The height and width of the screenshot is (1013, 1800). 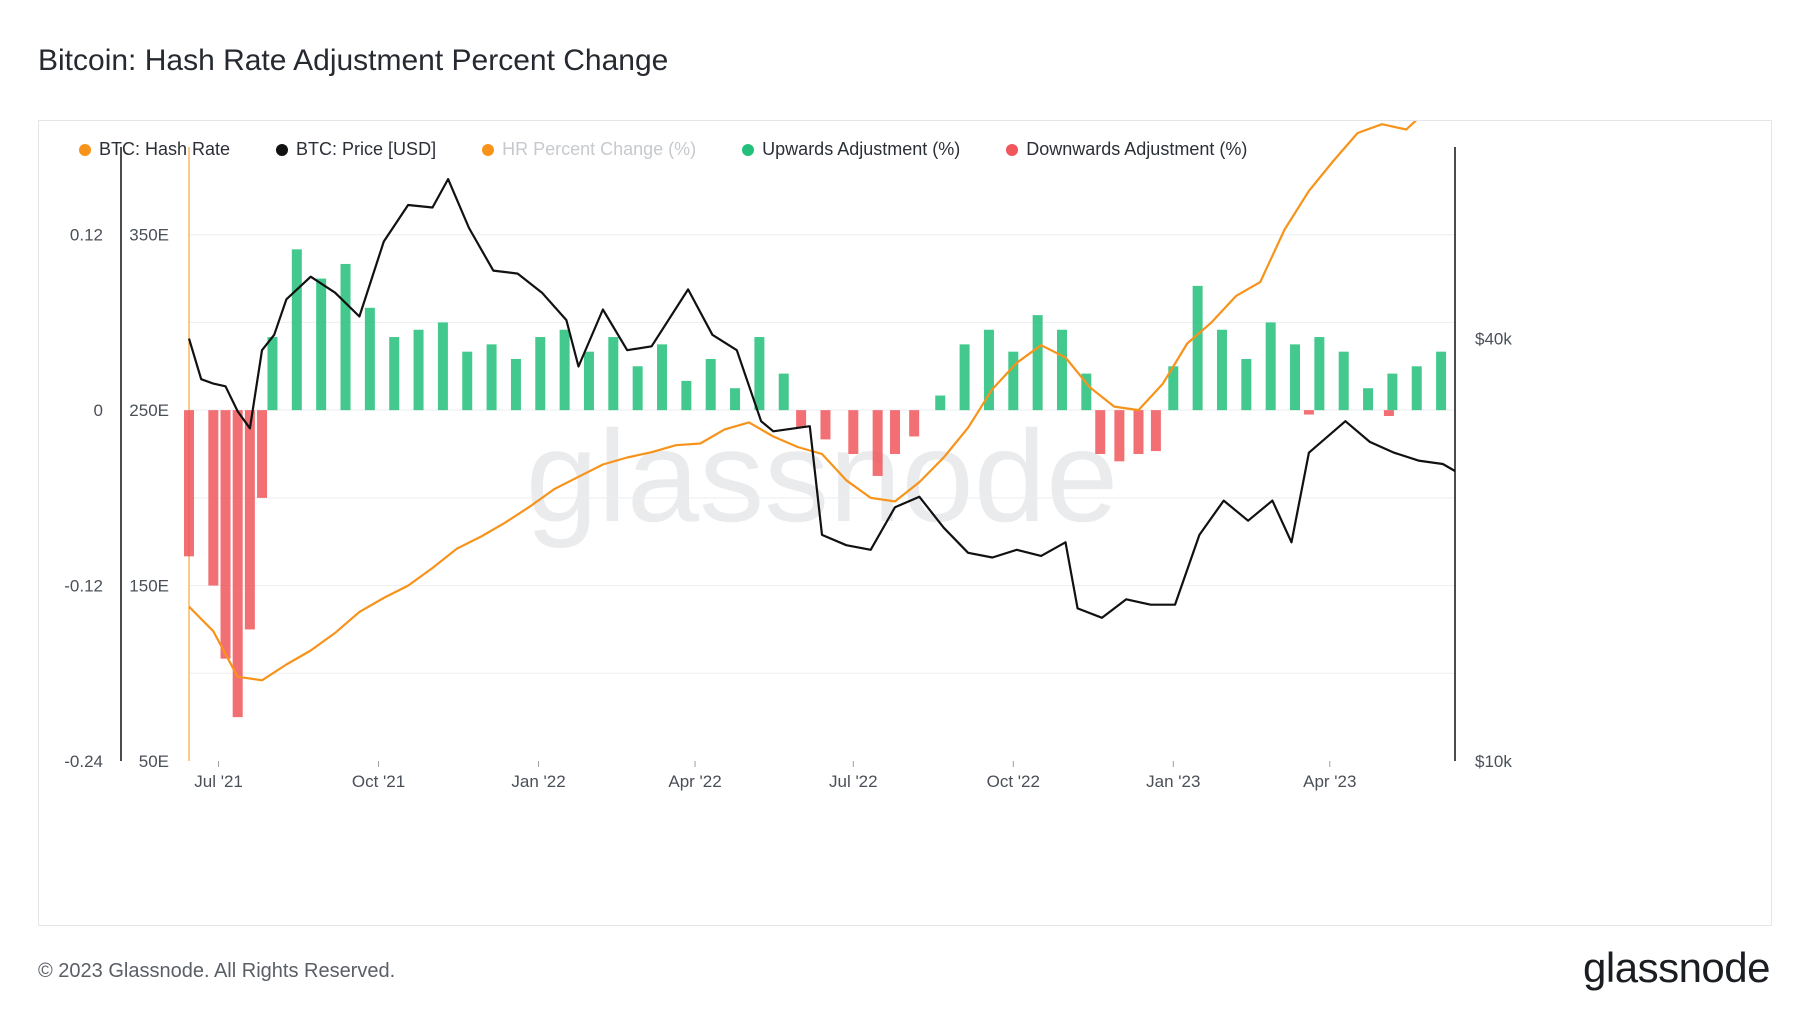 What do you see at coordinates (861, 149) in the screenshot?
I see `legend-label: Upwards Adjustment (%)` at bounding box center [861, 149].